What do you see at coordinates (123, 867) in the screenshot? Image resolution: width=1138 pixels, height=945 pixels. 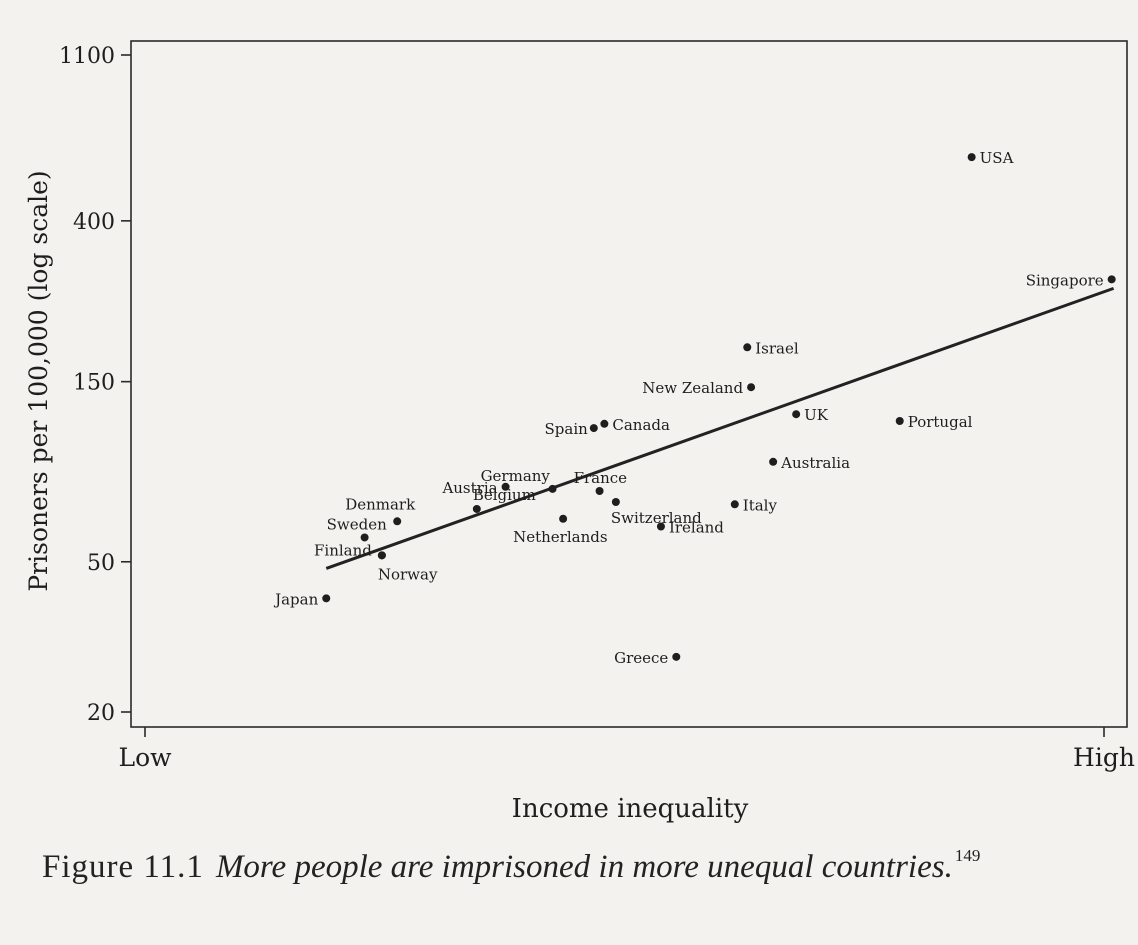 I see `caption-figure-number: Figure 11.1` at bounding box center [123, 867].